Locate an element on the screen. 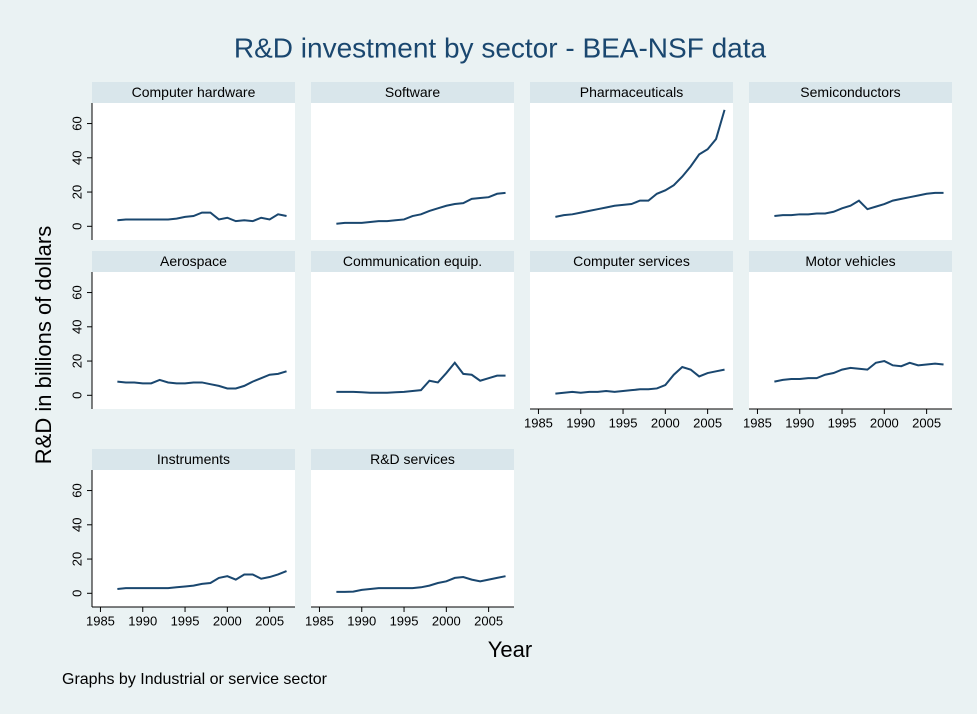 This screenshot has width=977, height=714. chart-title: R&D investment by sector - BEA-NSF data is located at coordinates (500, 47).